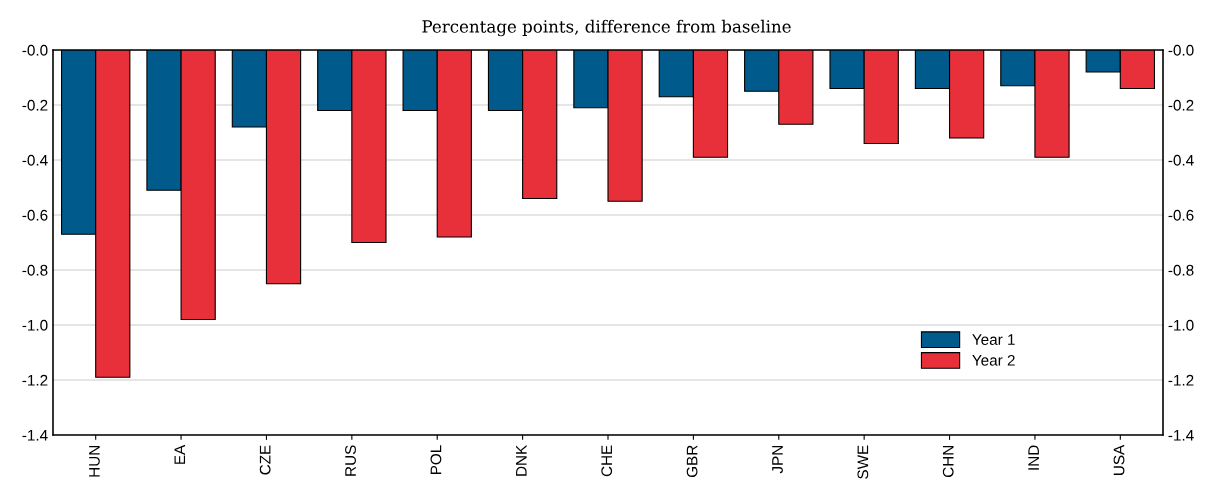 Image resolution: width=1213 pixels, height=483 pixels. What do you see at coordinates (35, 435) in the screenshot?
I see `y-tick-label: -1.4` at bounding box center [35, 435].